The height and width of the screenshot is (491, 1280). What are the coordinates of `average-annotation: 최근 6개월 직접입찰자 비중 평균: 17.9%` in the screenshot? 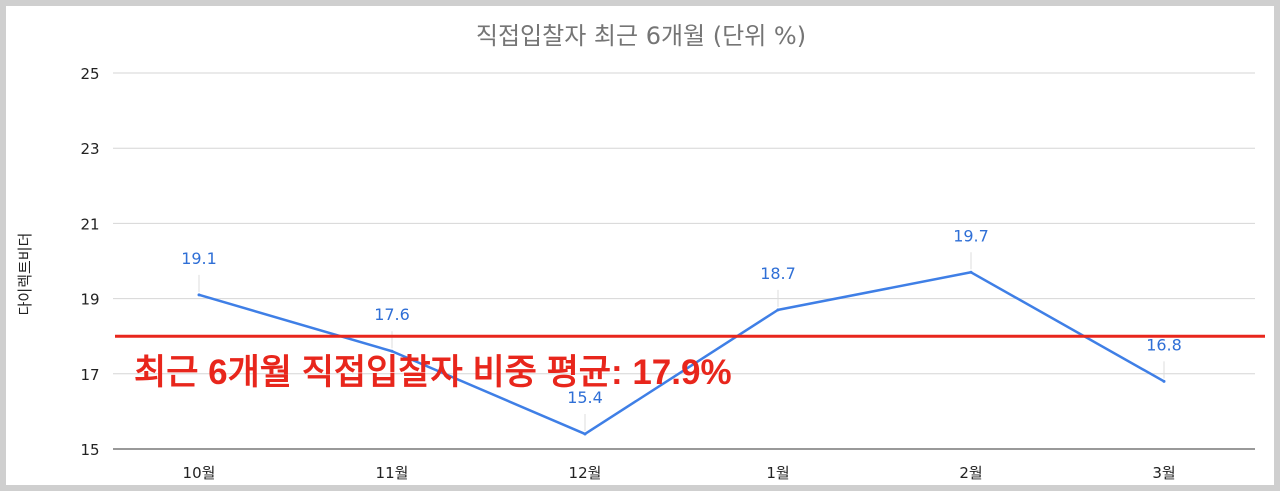 It's located at (433, 372).